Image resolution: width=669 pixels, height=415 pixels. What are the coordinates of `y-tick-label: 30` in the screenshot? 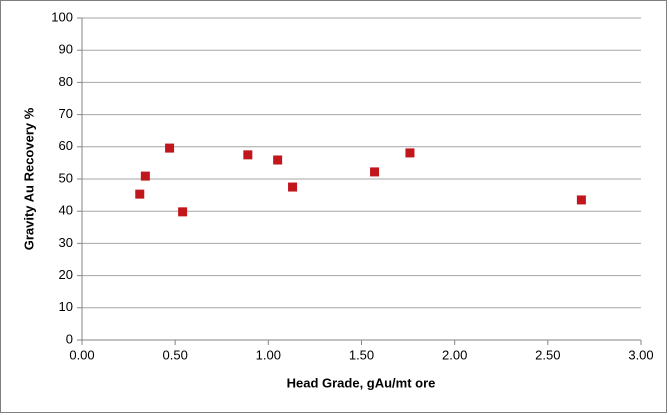 It's located at (66, 242).